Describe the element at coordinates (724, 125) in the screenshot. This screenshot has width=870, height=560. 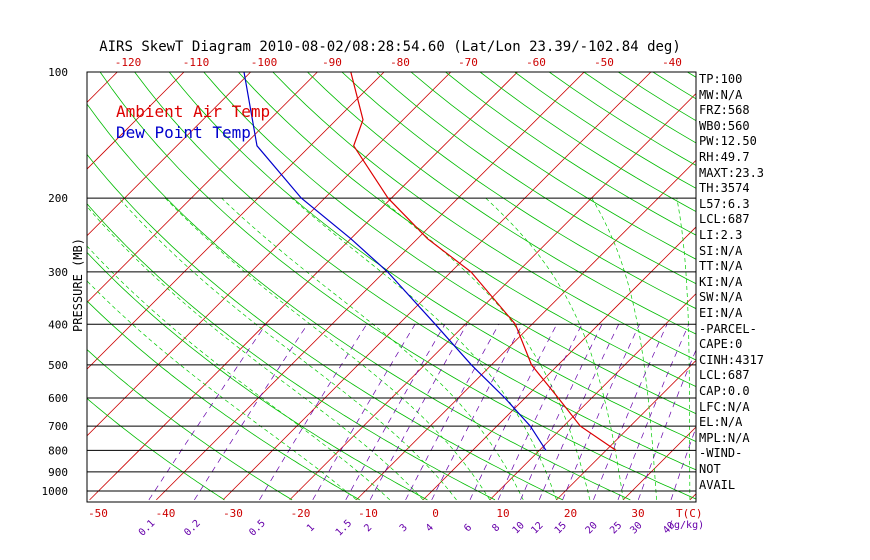
I see `stability-index-item: WB0:560` at that location.